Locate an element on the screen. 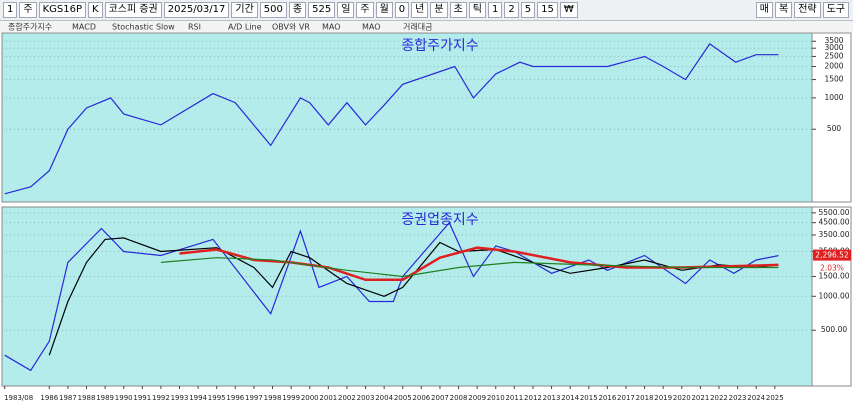 The height and width of the screenshot is (406, 853). x-tick-label: 1999 is located at coordinates (291, 398).